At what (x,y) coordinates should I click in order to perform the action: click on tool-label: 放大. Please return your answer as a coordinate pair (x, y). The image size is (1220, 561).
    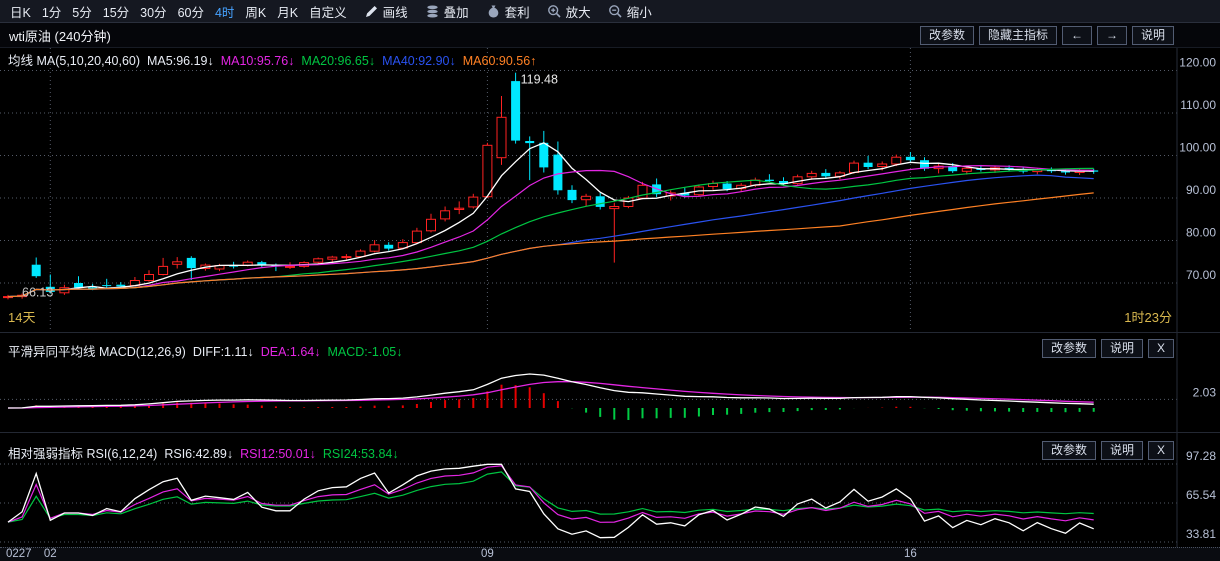
    Looking at the image, I should click on (578, 12).